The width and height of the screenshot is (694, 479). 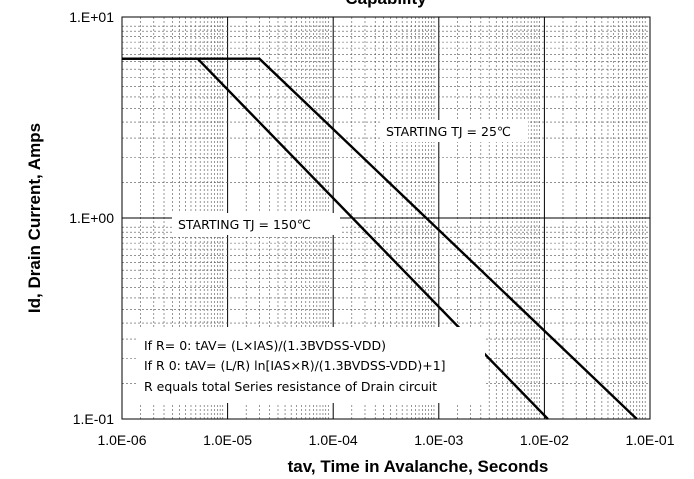 I want to click on x-tick-label: 1.0E-01, so click(x=649, y=440).